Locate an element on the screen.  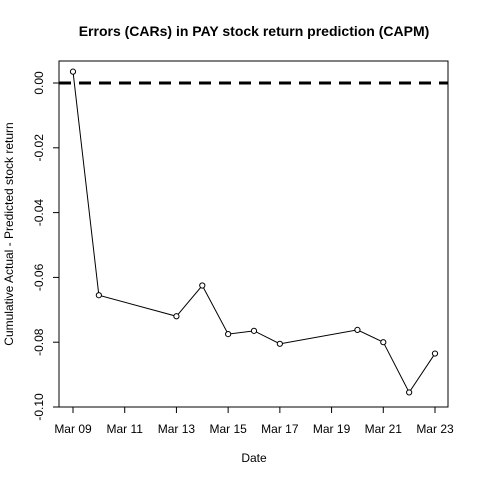
x-tick-label: Mar 09 is located at coordinates (73, 429).